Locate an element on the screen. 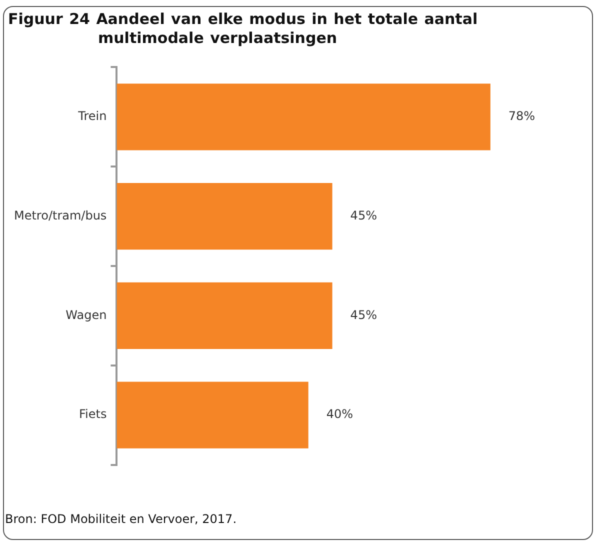 This screenshot has height=542, width=599. y-tick-label: Fiets is located at coordinates (92, 414).